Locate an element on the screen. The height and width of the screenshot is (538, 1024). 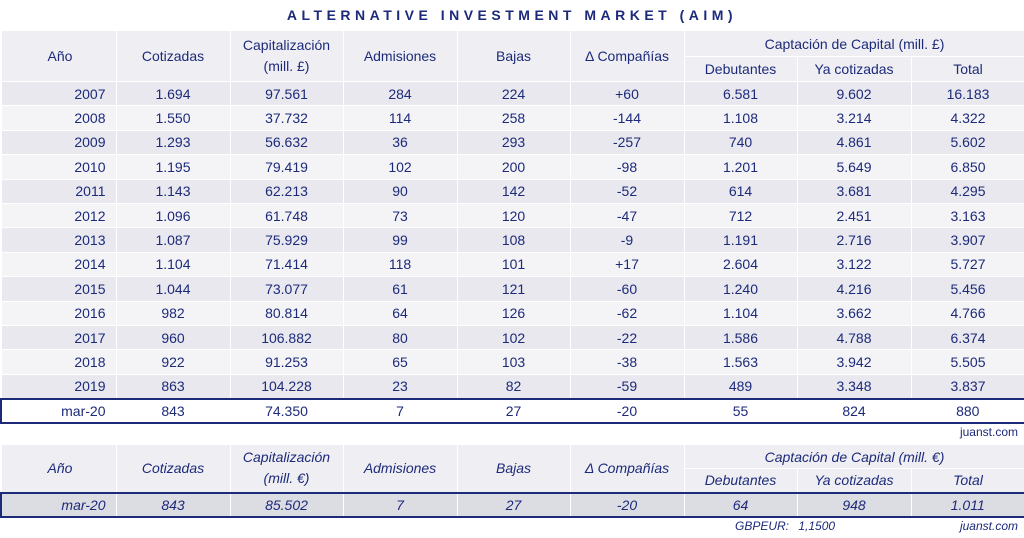
header-capital-raising: Captación de Capital (mill. £) is located at coordinates (853, 43).